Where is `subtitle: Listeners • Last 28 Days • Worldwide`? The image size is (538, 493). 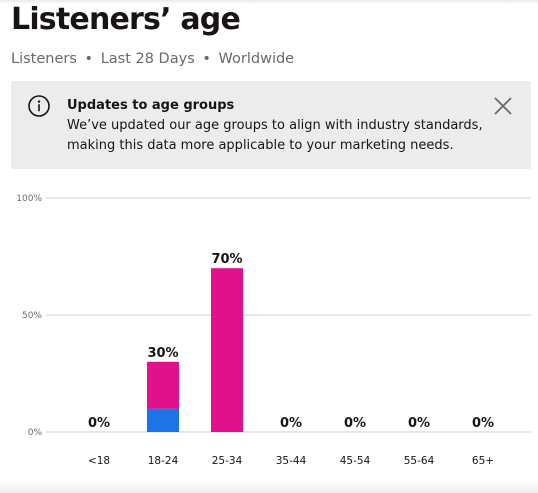 subtitle: Listeners • Last 28 Days • Worldwide is located at coordinates (152, 59).